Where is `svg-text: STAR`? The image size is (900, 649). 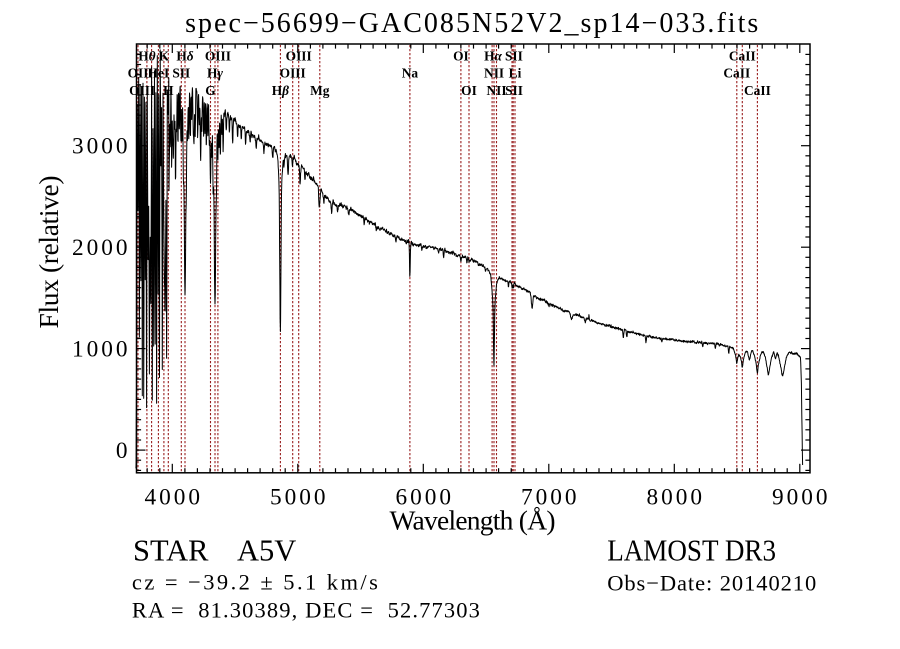
svg-text: STAR is located at coordinates (171, 551).